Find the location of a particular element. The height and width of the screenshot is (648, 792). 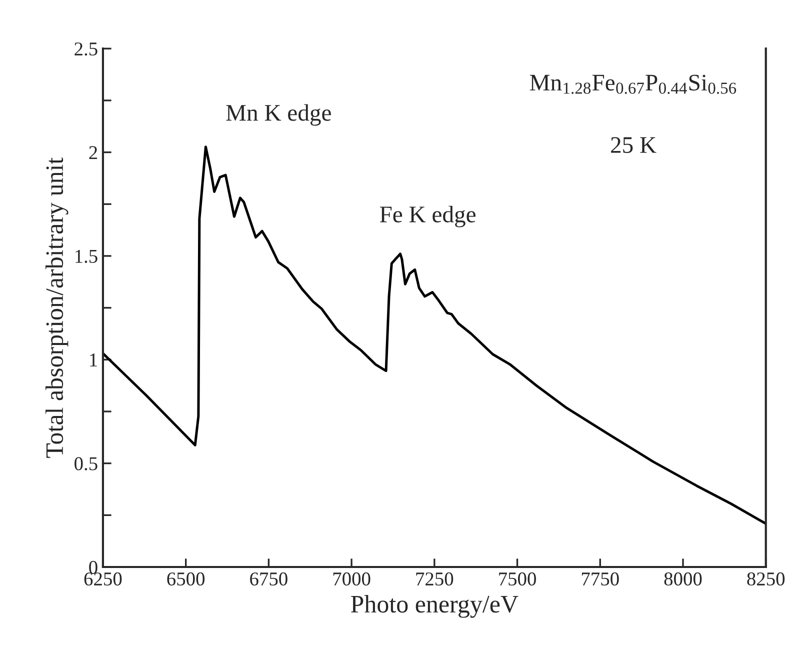

annotation: Fe K edge is located at coordinates (428, 217).